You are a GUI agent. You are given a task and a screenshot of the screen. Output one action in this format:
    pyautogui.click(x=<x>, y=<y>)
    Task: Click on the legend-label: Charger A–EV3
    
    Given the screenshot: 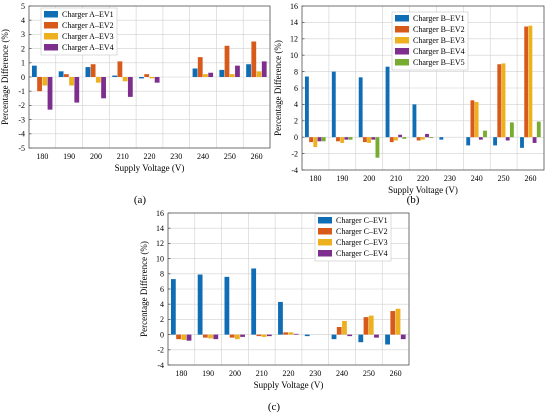 What is the action you would take?
    pyautogui.click(x=88, y=36)
    